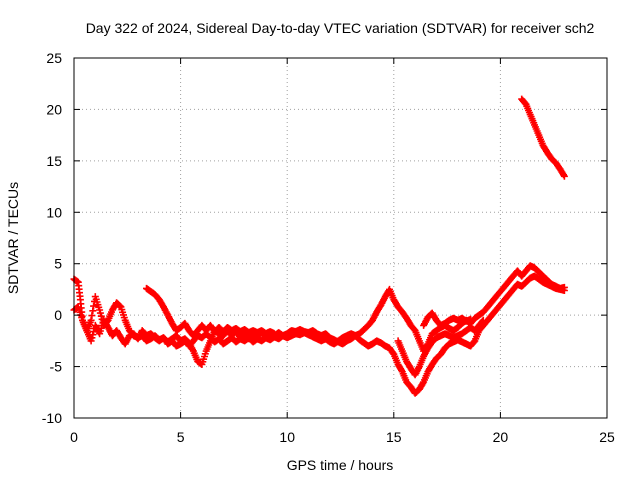 Image resolution: width=640 pixels, height=480 pixels. Describe the element at coordinates (13, 238) in the screenshot. I see `y-axis-label: SDTVAR / TECUs` at that location.